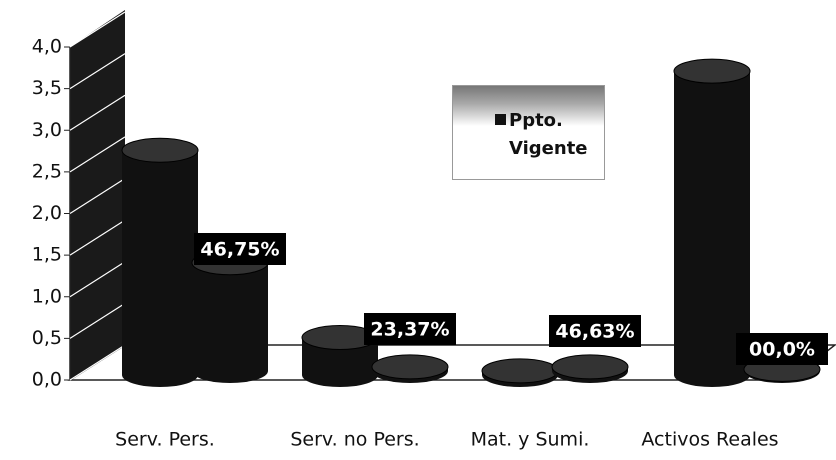  What do you see at coordinates (47, 213) in the screenshot?
I see `y-tick-label: 2,0` at bounding box center [47, 213].